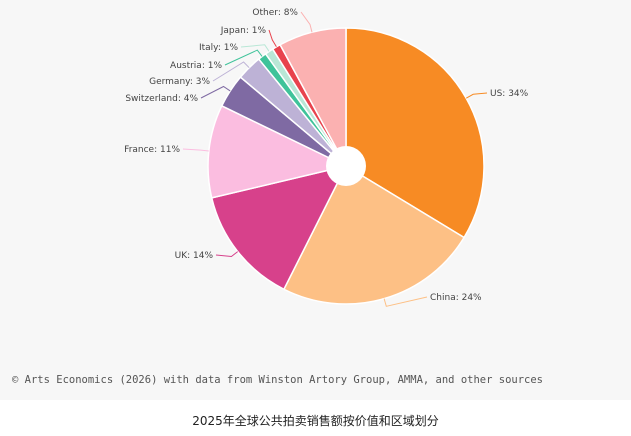  Describe the element at coordinates (194, 256) in the screenshot. I see `slice-label: UK: 14%` at that location.